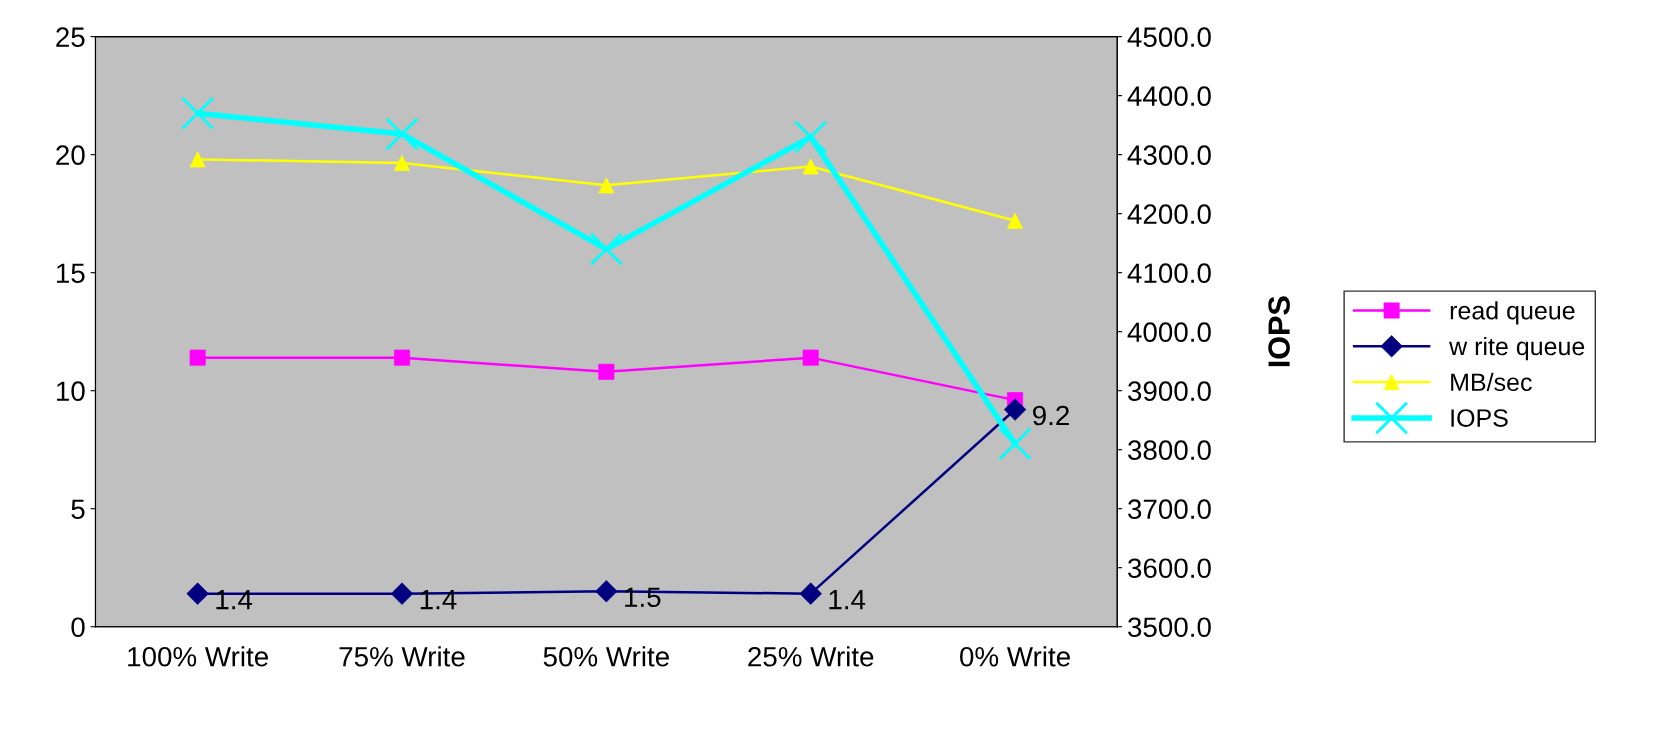 The height and width of the screenshot is (733, 1675). What do you see at coordinates (1517, 348) in the screenshot?
I see `legend-label: w rite queue` at bounding box center [1517, 348].